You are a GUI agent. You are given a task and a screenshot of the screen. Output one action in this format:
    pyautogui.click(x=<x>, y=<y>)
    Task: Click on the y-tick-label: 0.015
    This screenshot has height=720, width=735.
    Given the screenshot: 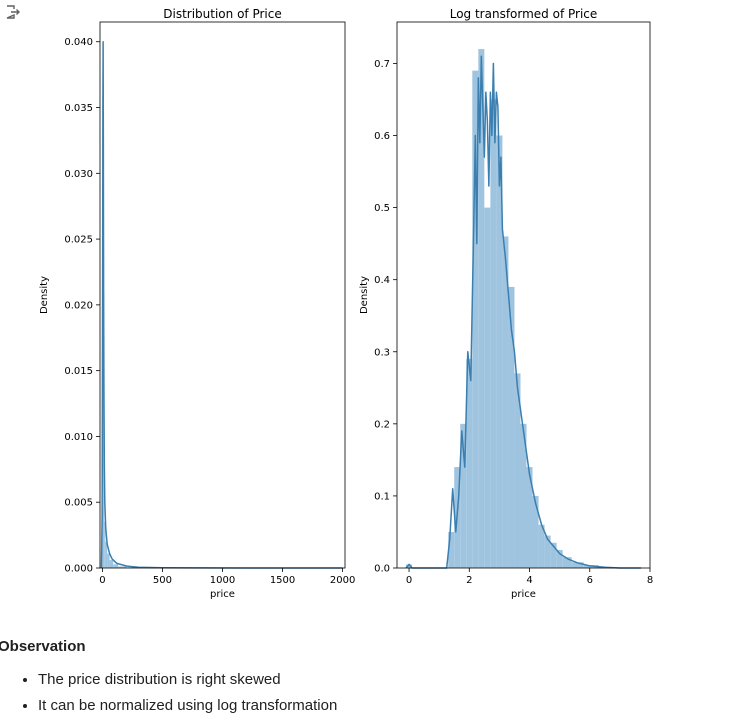 What is the action you would take?
    pyautogui.click(x=78, y=371)
    